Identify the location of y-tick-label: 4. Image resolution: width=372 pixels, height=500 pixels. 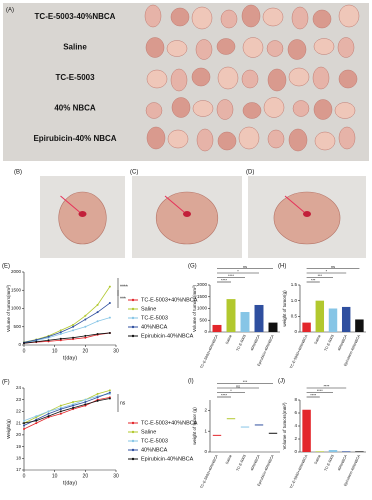
(295, 425).